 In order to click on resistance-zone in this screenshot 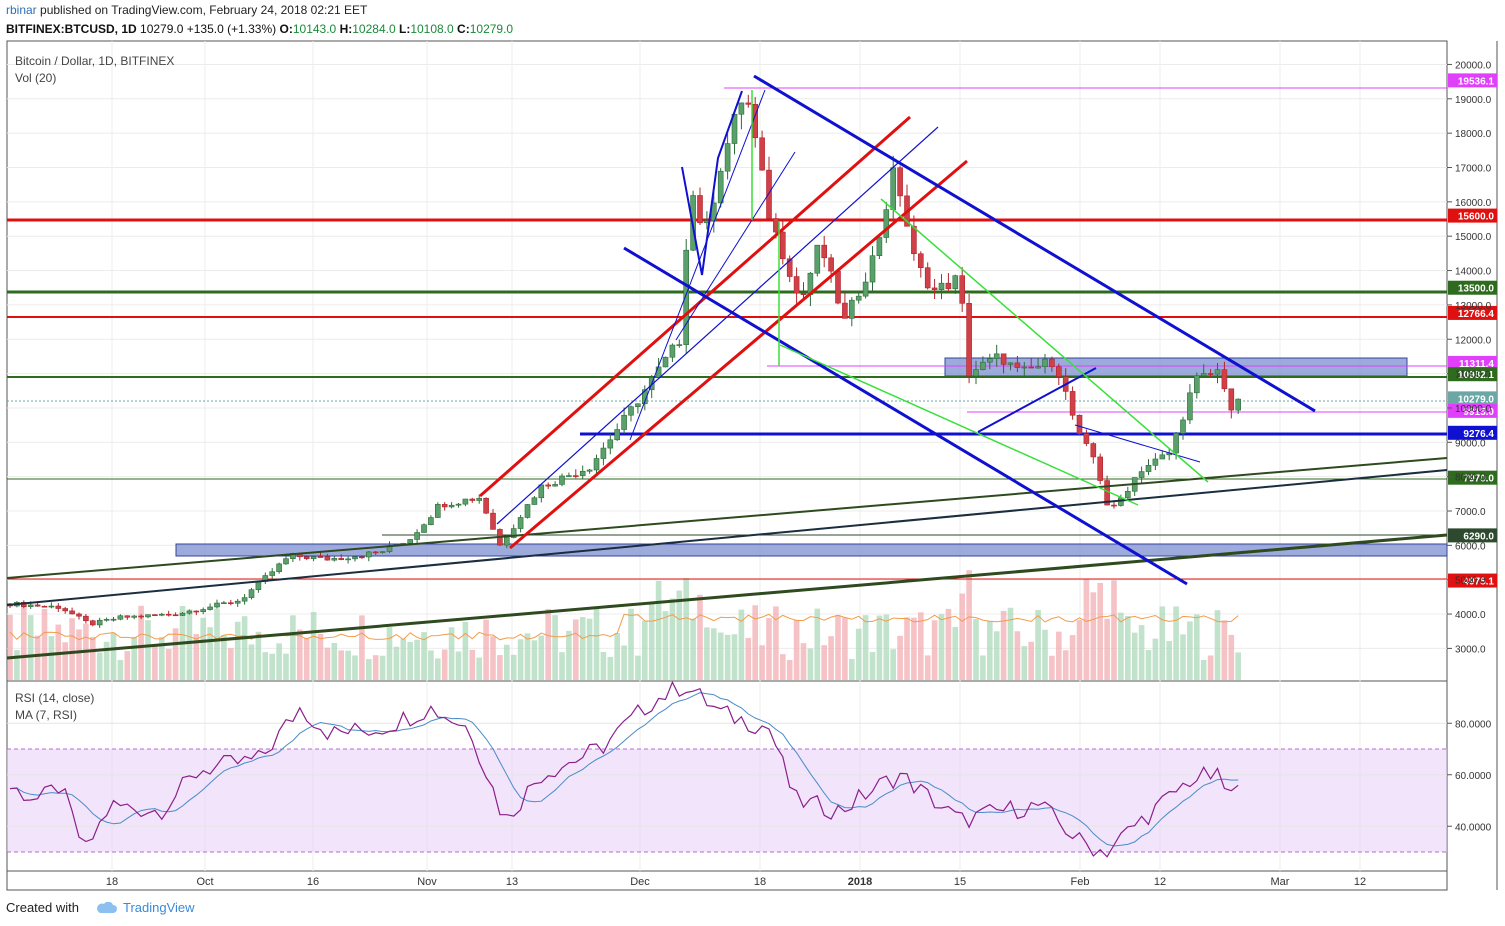, I will do `click(1176, 367)`.